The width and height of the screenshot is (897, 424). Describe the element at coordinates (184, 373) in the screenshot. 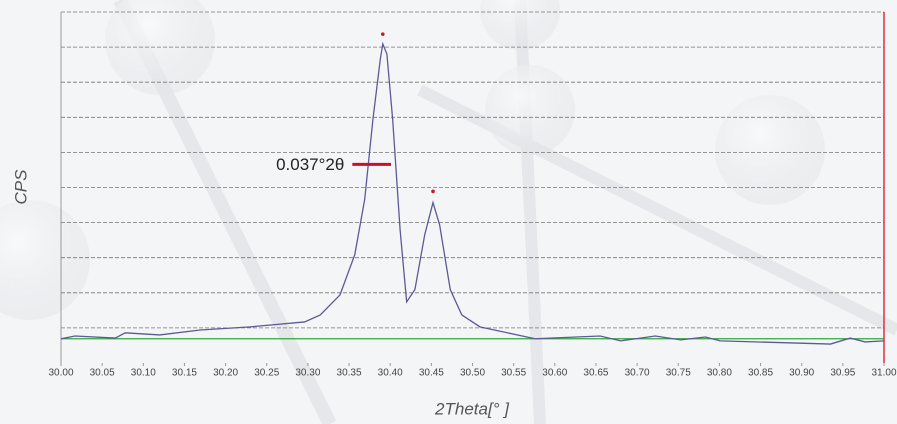

I see `x-tick-label: 30.15` at that location.